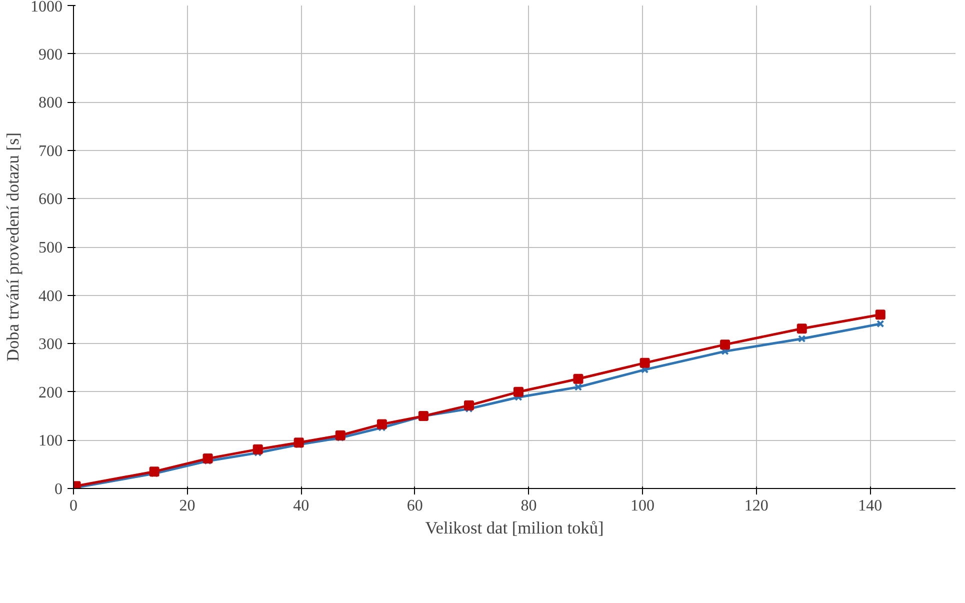 The image size is (965, 603). I want to click on x-tick-label: 20, so click(187, 506).